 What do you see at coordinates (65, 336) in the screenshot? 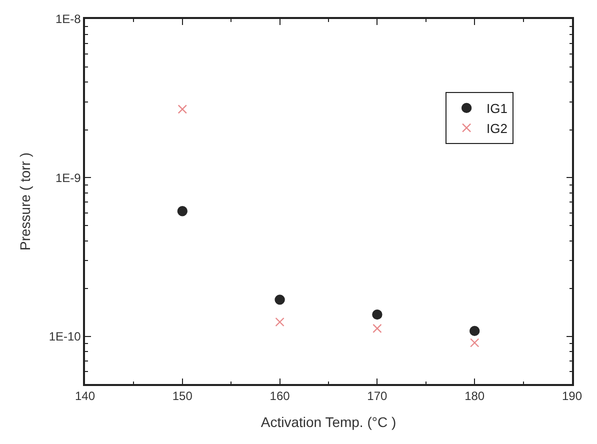
I see `y-tick-label: 1E-10` at bounding box center [65, 336].